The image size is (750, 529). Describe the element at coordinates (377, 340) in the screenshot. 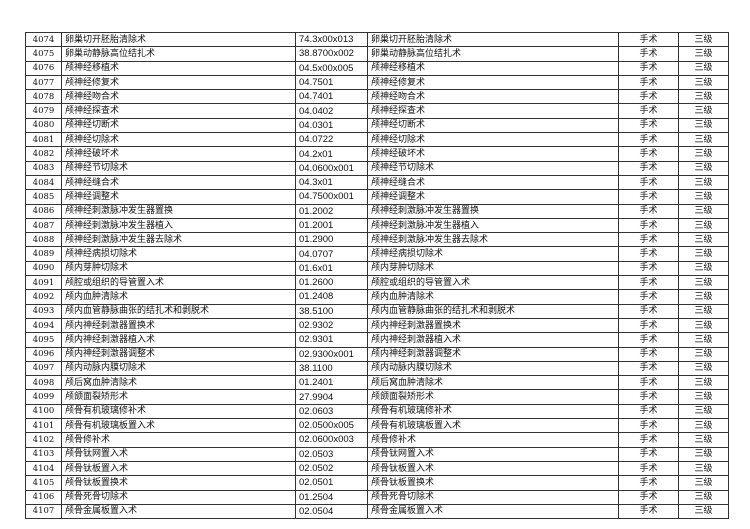

I see `table-row: 4095 颅内神经刺激器植入术 02.9301 颅内神经刺激器植入术 手术 三级` at that location.